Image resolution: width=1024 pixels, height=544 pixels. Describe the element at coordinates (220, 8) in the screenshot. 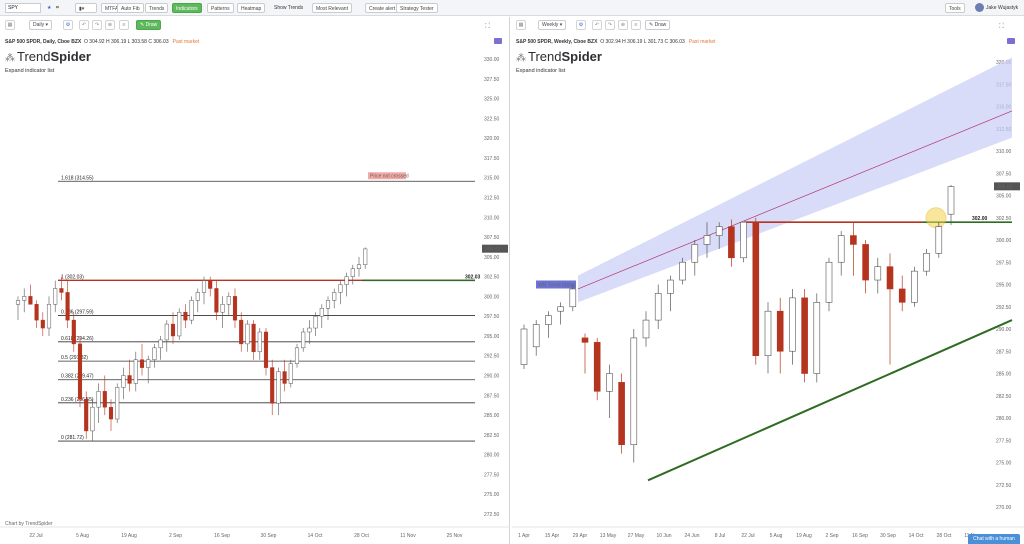

I see `patterns-button: Patterns` at that location.